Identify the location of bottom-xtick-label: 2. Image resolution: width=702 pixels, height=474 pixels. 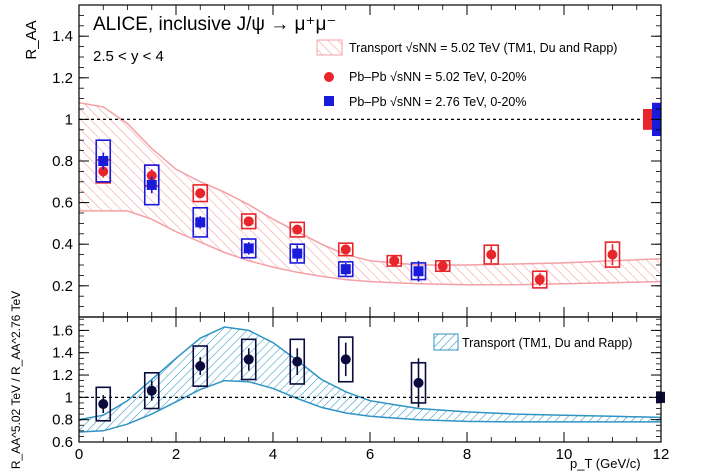
(176, 454).